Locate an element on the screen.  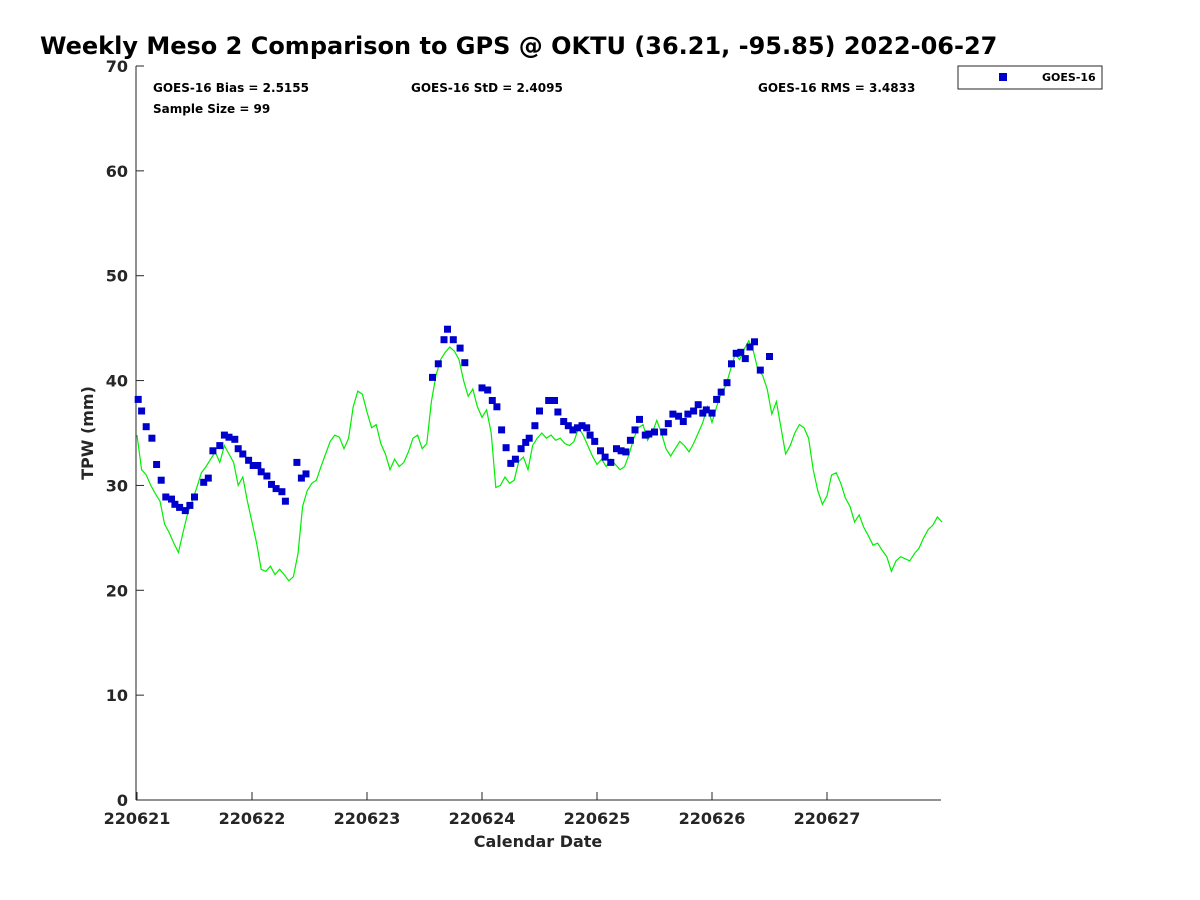
y-tick-label: 40 is located at coordinates (117, 381).